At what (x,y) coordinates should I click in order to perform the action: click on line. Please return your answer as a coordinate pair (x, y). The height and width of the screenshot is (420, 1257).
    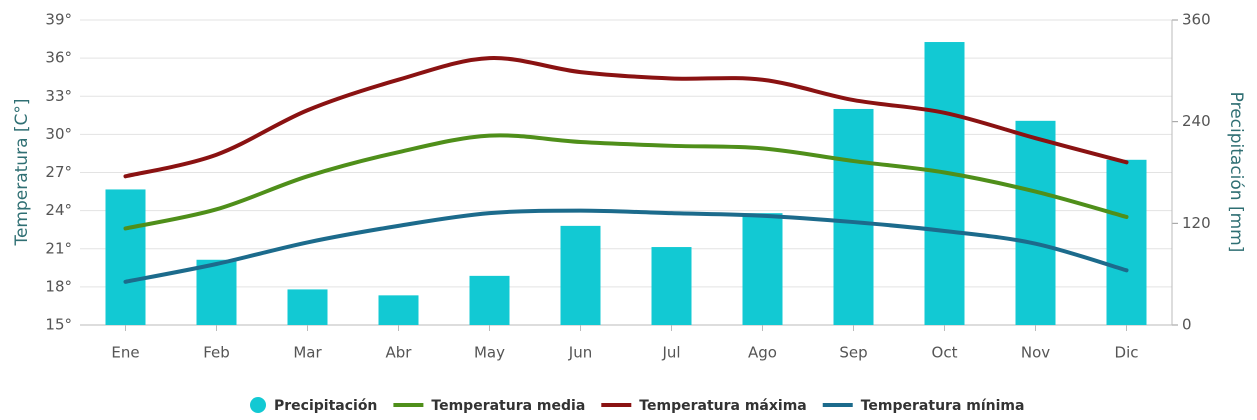
    Looking at the image, I should click on (626, 246).